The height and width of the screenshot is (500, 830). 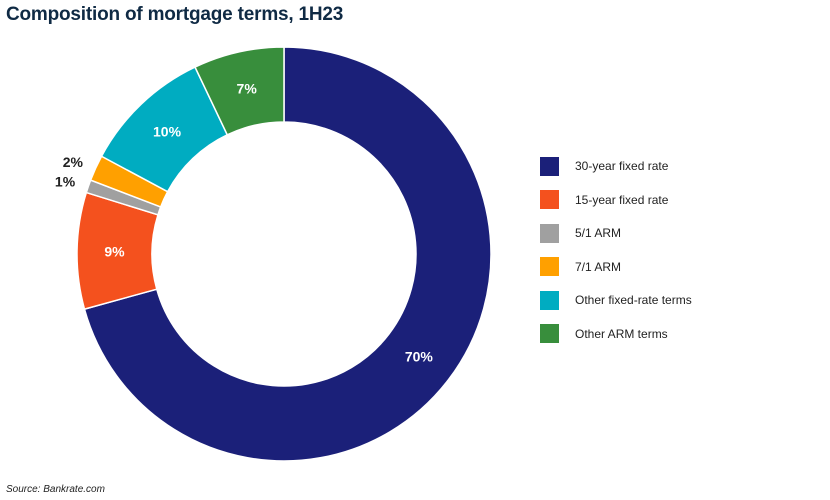 What do you see at coordinates (73, 162) in the screenshot?
I see `data-label-7-1-arm: 2%` at bounding box center [73, 162].